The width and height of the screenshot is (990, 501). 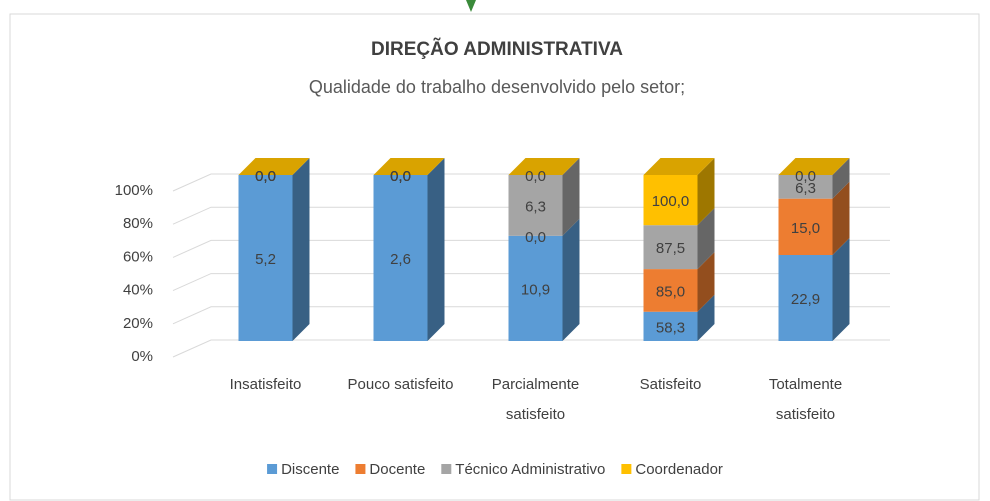 I want to click on data-label: 85,0, so click(x=670, y=291).